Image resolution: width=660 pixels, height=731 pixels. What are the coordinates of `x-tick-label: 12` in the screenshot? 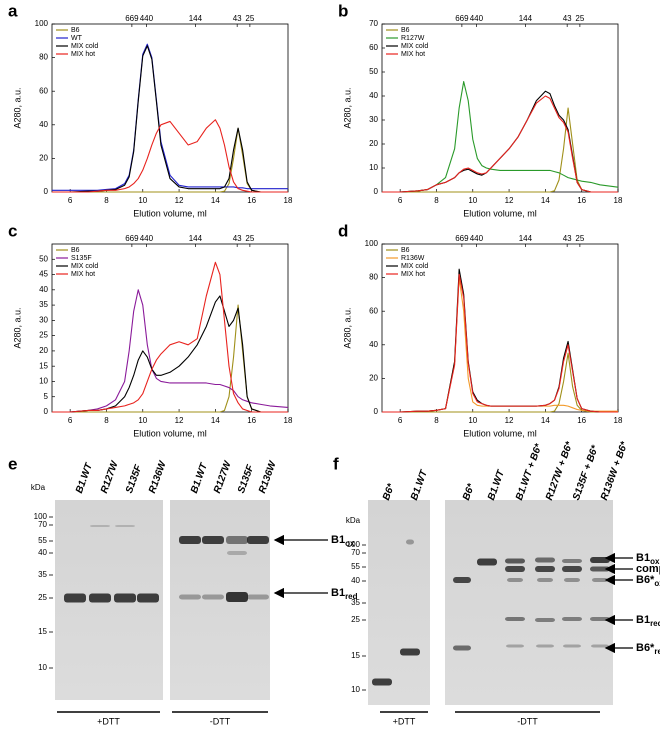 It's located at (509, 420).